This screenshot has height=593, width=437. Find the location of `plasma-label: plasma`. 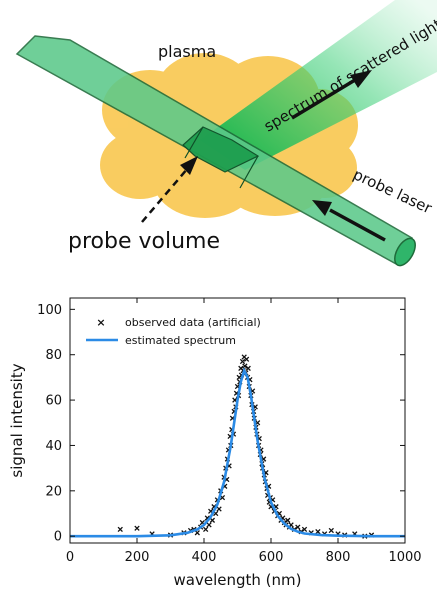

plasma-label: plasma is located at coordinates (187, 51).